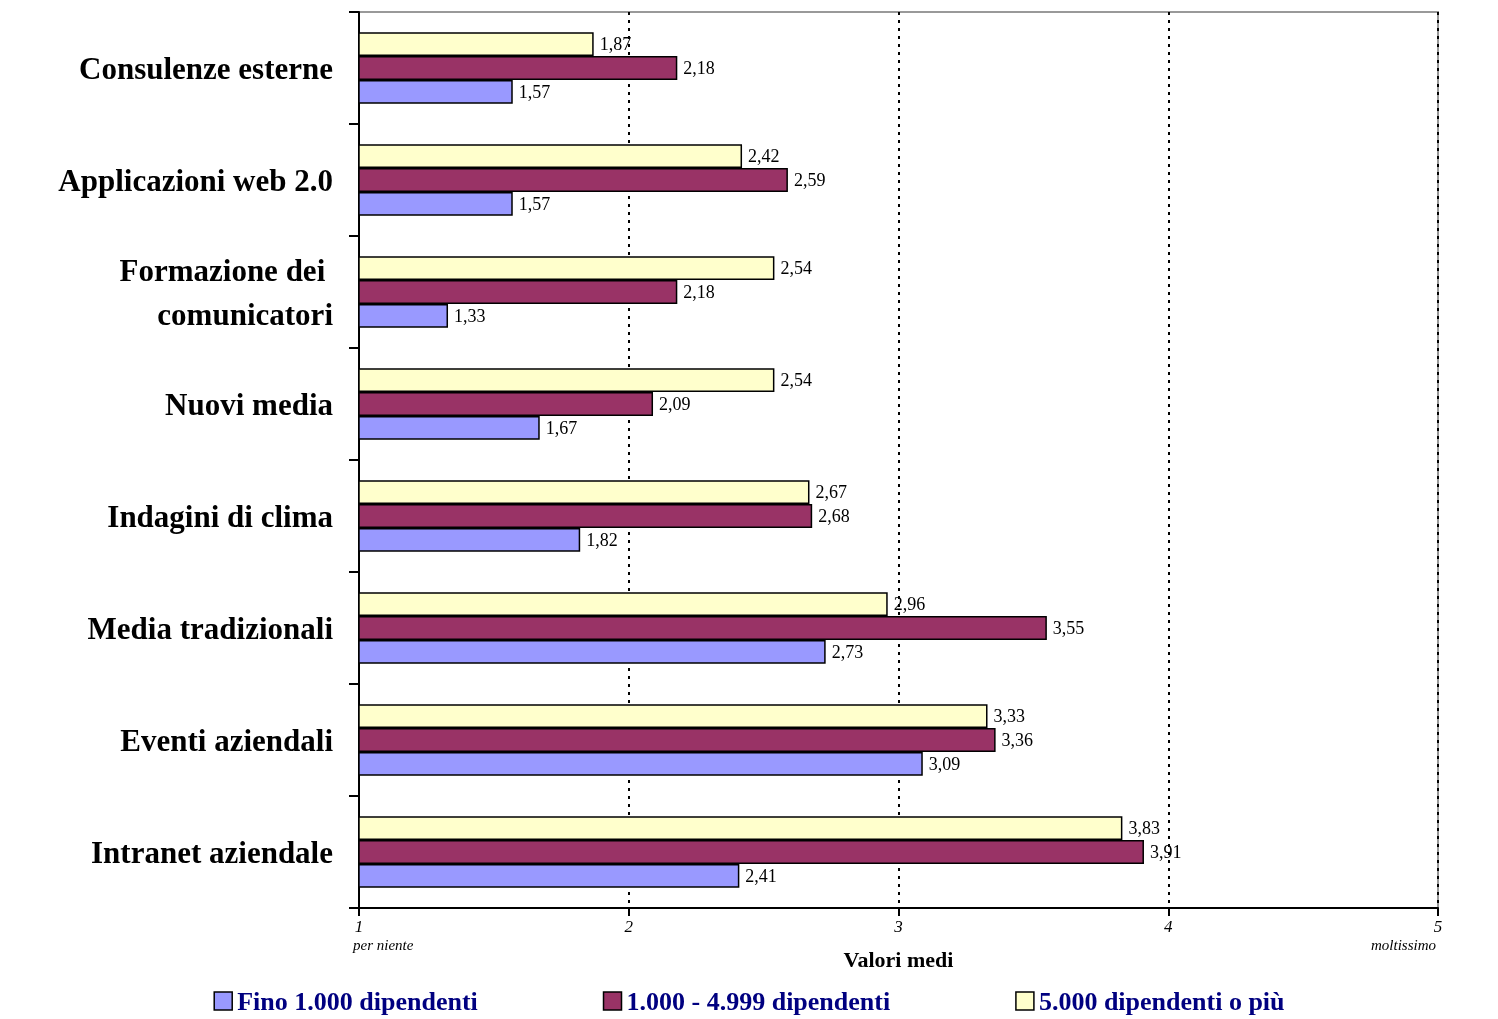 The height and width of the screenshot is (1019, 1498). I want to click on data-label: 2,41, so click(761, 875).